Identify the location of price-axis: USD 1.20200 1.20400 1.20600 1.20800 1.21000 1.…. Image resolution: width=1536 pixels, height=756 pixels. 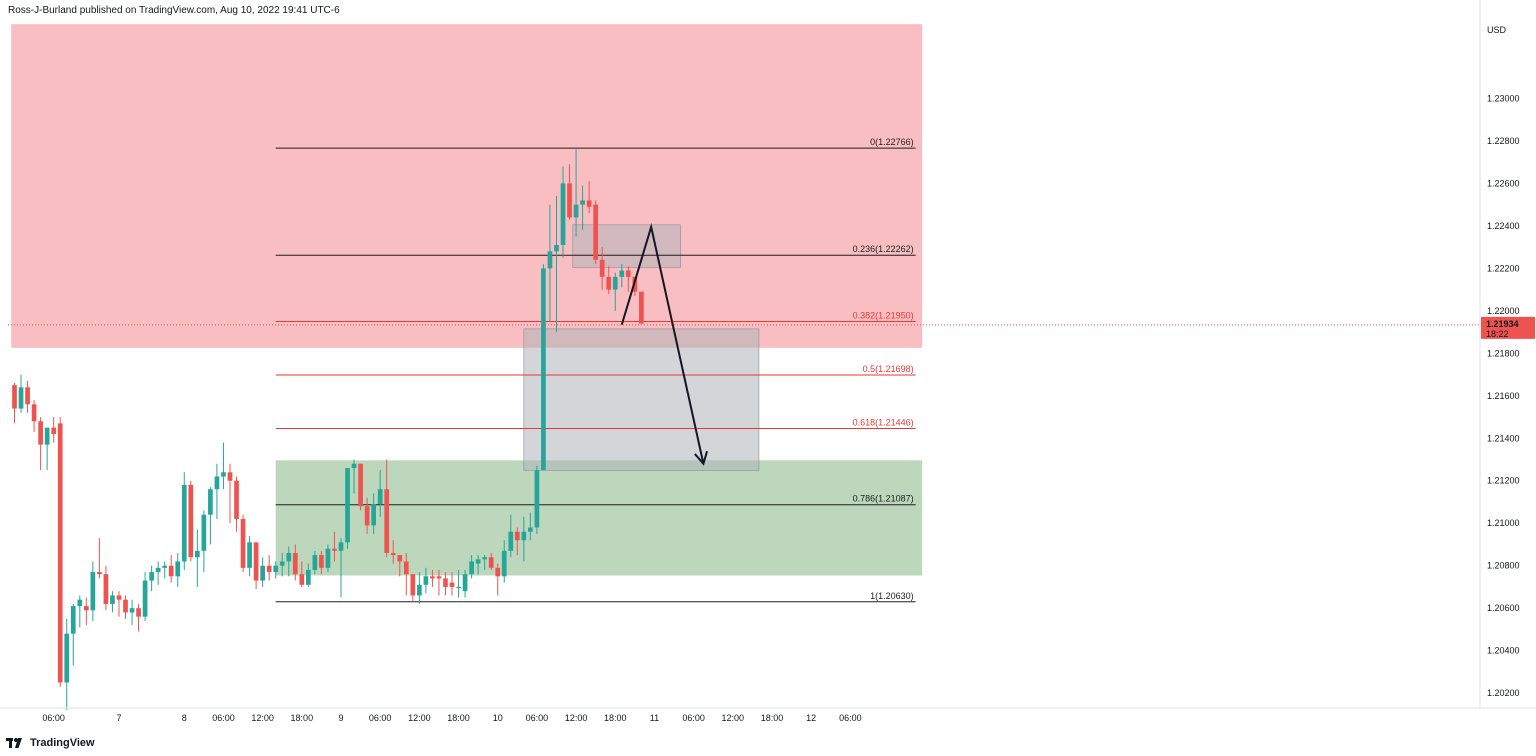
(1507, 354).